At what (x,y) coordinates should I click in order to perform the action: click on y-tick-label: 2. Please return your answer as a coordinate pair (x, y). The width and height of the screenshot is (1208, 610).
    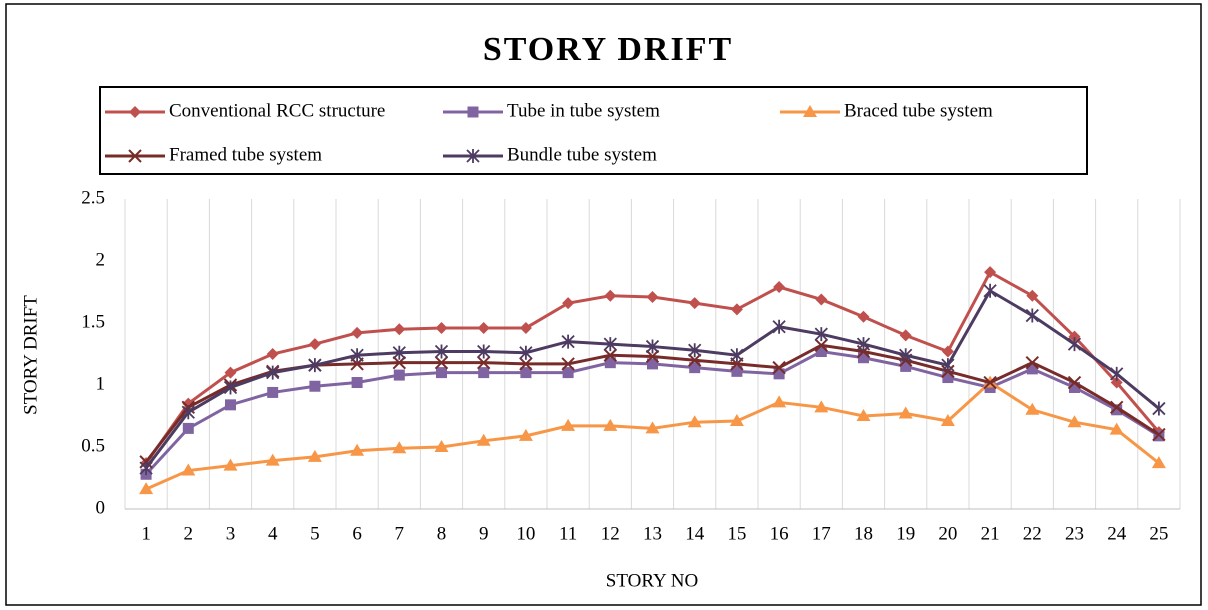
    Looking at the image, I should click on (101, 259).